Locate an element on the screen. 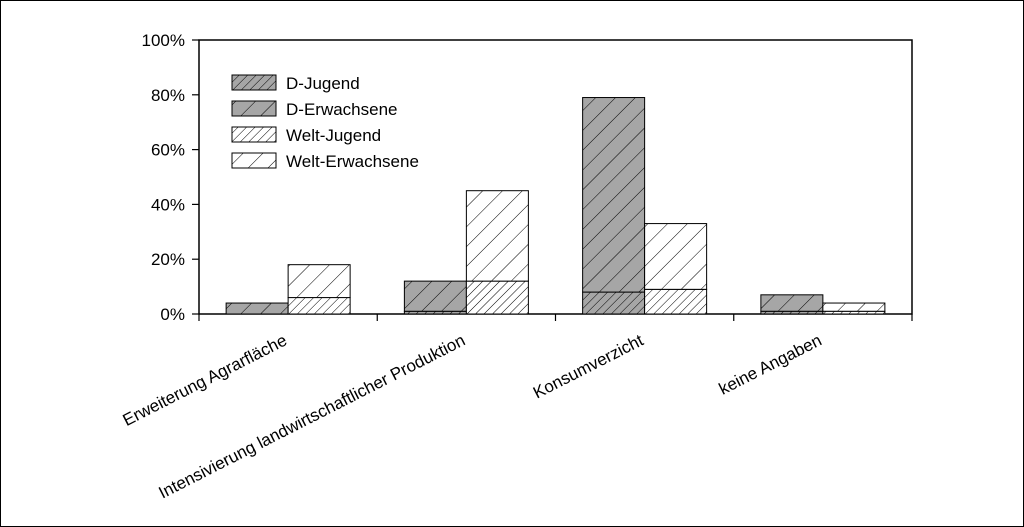 The image size is (1024, 527). legend-label: Welt-Erwachsene is located at coordinates (352, 161).